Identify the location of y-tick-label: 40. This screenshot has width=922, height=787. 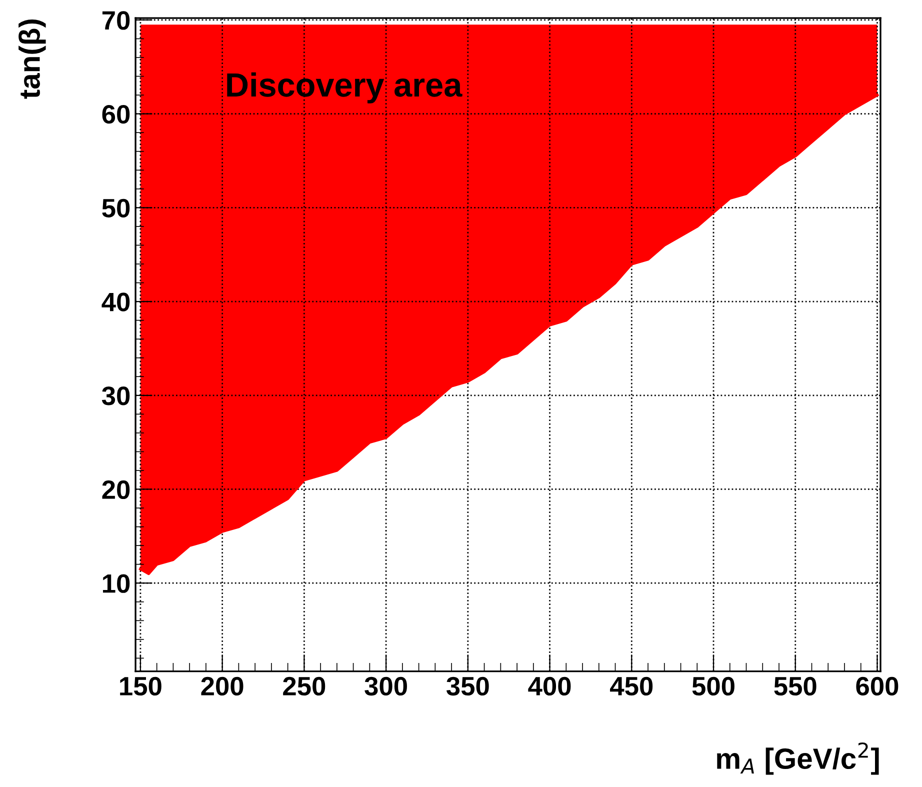
(116, 302).